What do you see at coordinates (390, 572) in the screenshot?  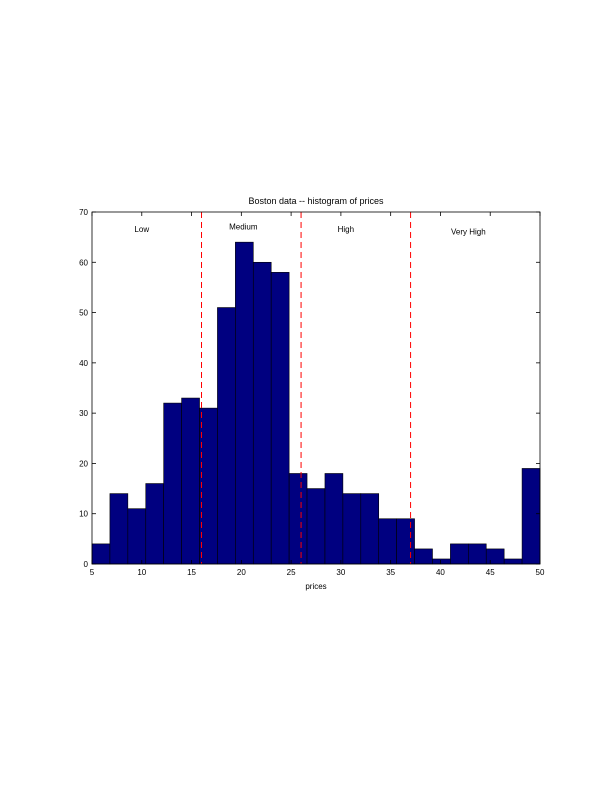 I see `x-tick-label: 35` at bounding box center [390, 572].